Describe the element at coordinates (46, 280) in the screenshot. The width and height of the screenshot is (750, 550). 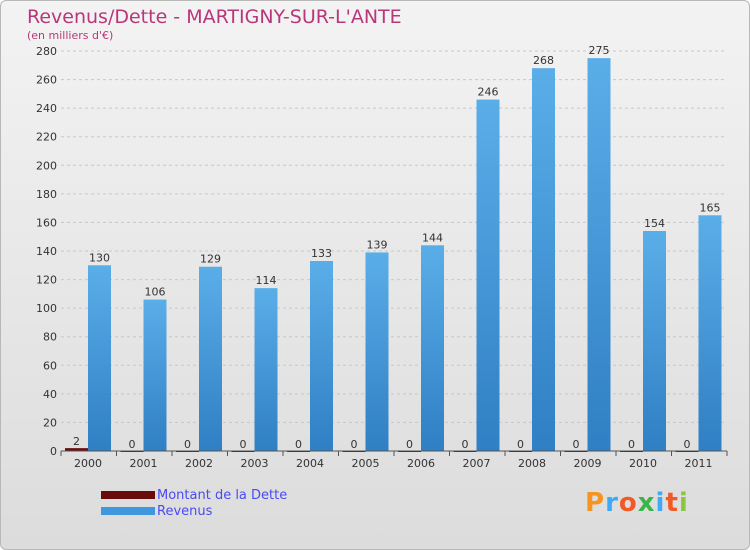
I see `y-tick-label: 120` at that location.